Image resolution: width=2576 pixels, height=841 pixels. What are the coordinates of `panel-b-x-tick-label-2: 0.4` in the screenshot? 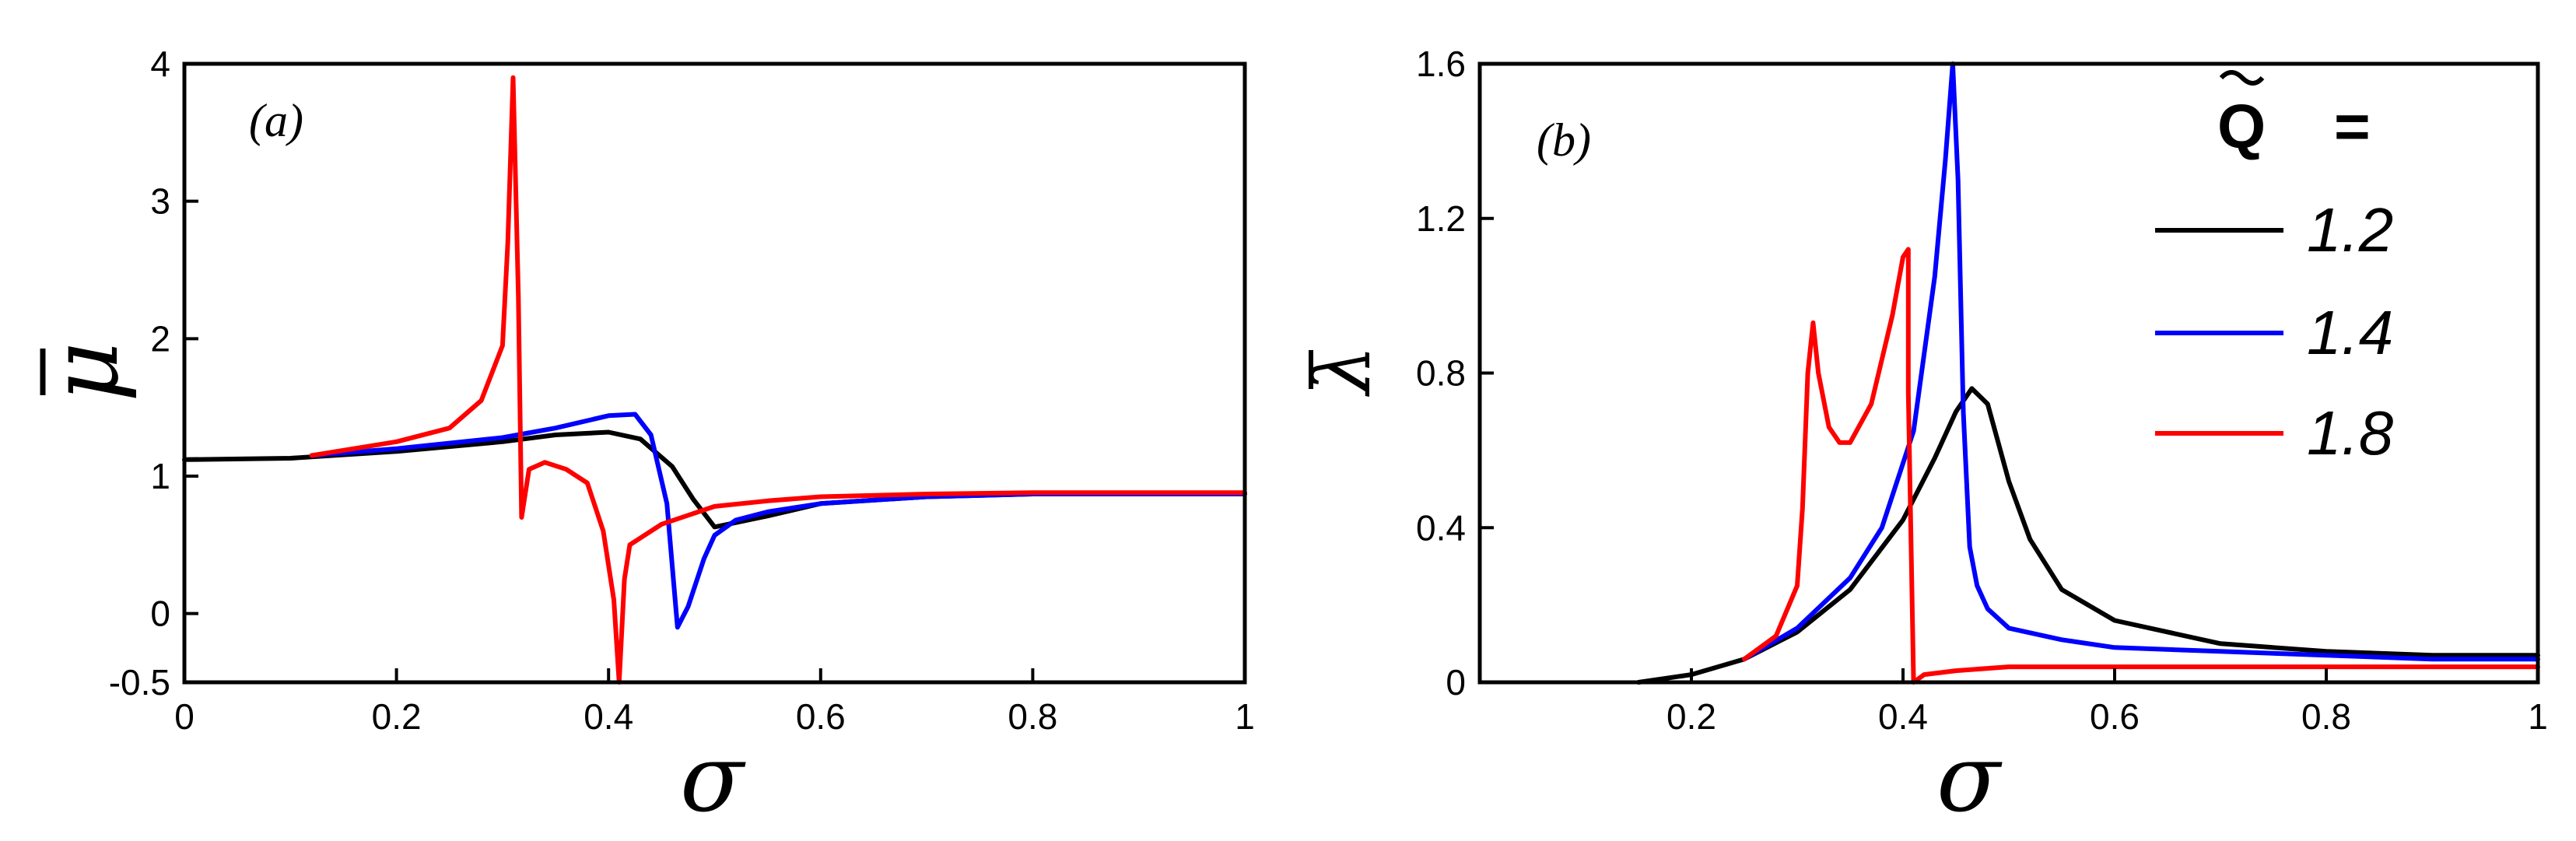 It's located at (1903, 716).